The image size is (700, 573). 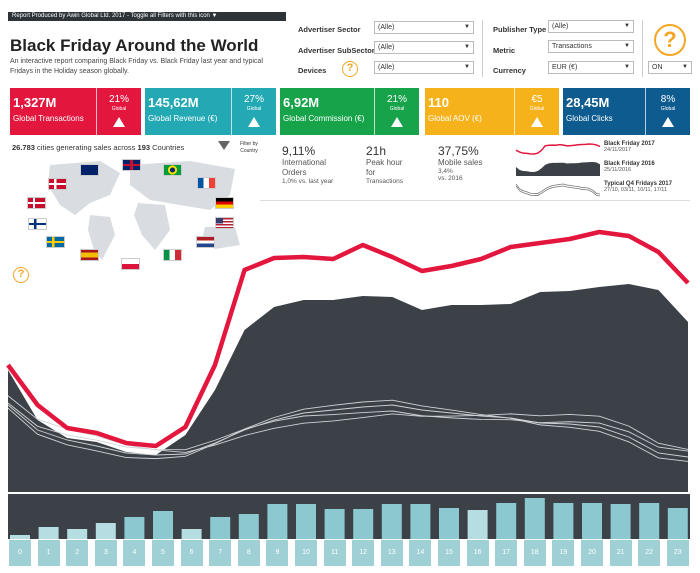 I want to click on hour-button: 22, so click(x=649, y=553).